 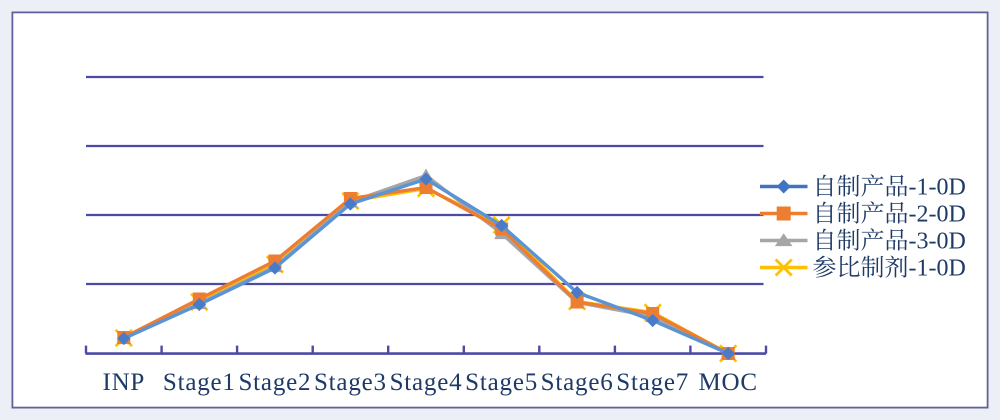 I want to click on svg-text: INP, so click(x=123, y=382).